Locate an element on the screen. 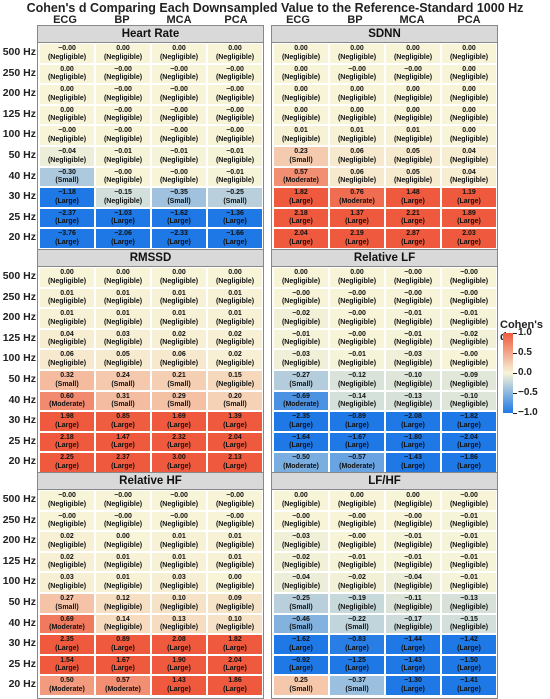 The image size is (550, 699). cell-value: −0.22 is located at coordinates (357, 619).